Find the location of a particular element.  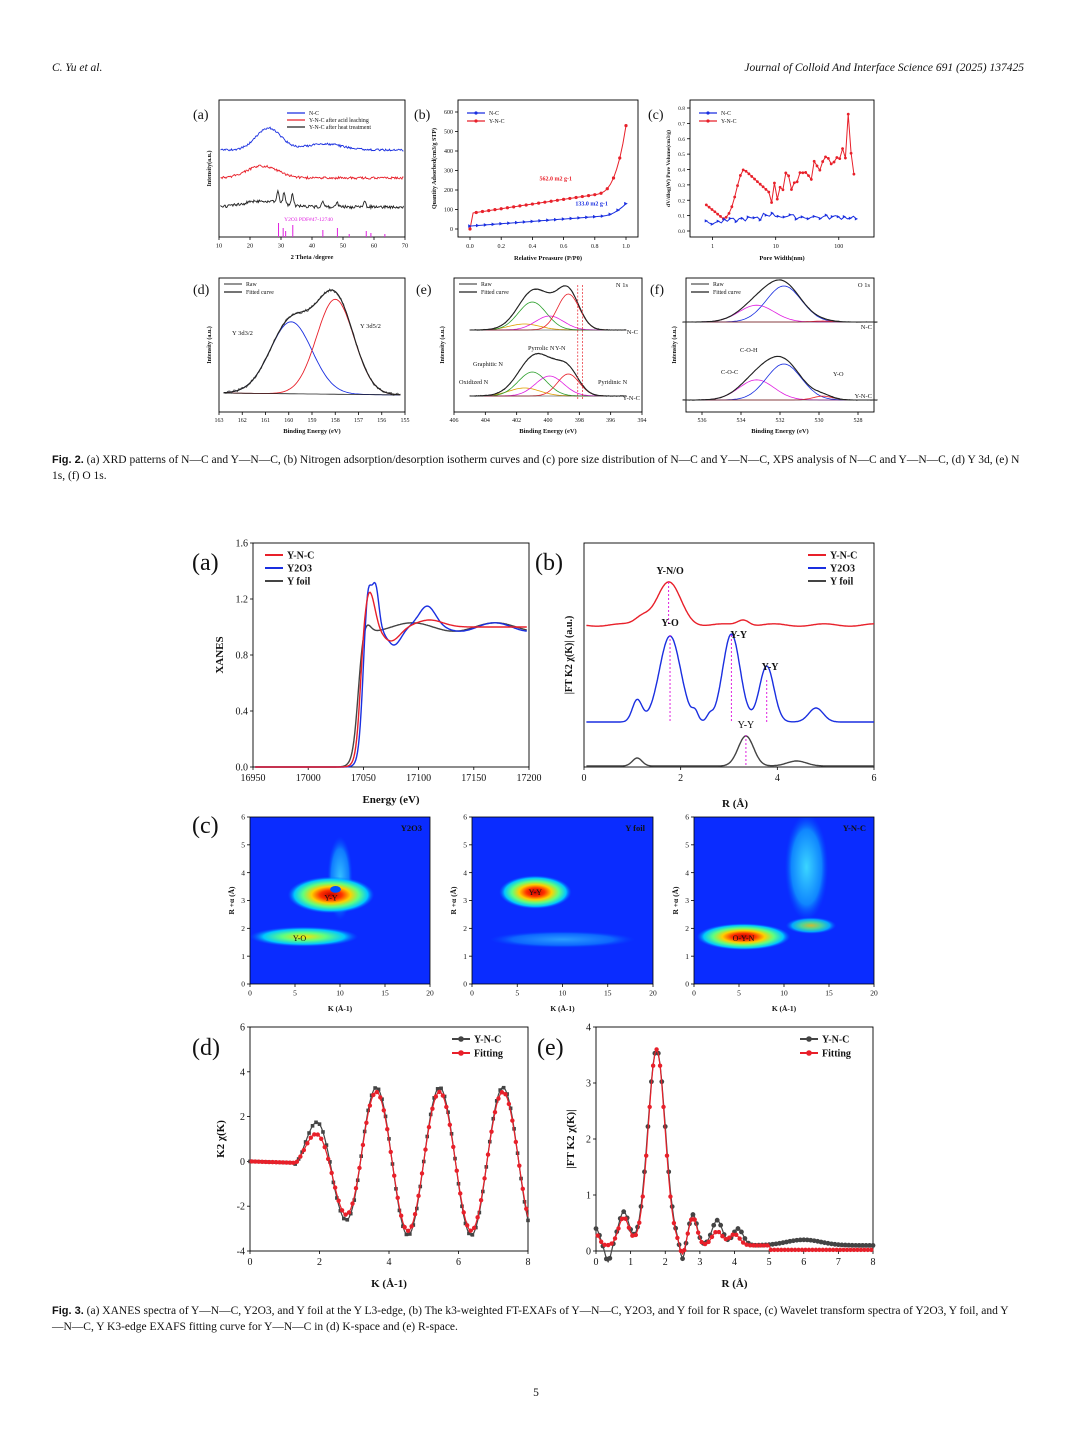

fig2d-legend-entry: Fitted curve is located at coordinates (260, 293).